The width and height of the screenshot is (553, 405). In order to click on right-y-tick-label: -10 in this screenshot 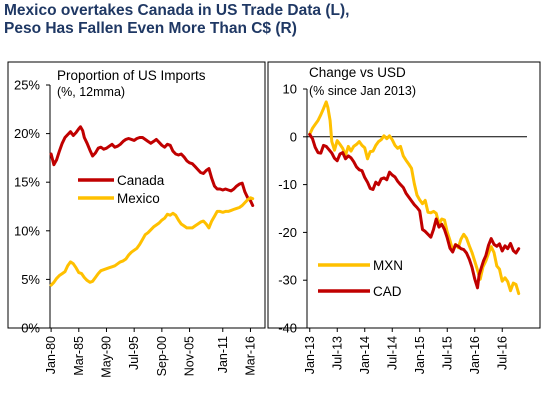, I will do `click(287, 184)`.